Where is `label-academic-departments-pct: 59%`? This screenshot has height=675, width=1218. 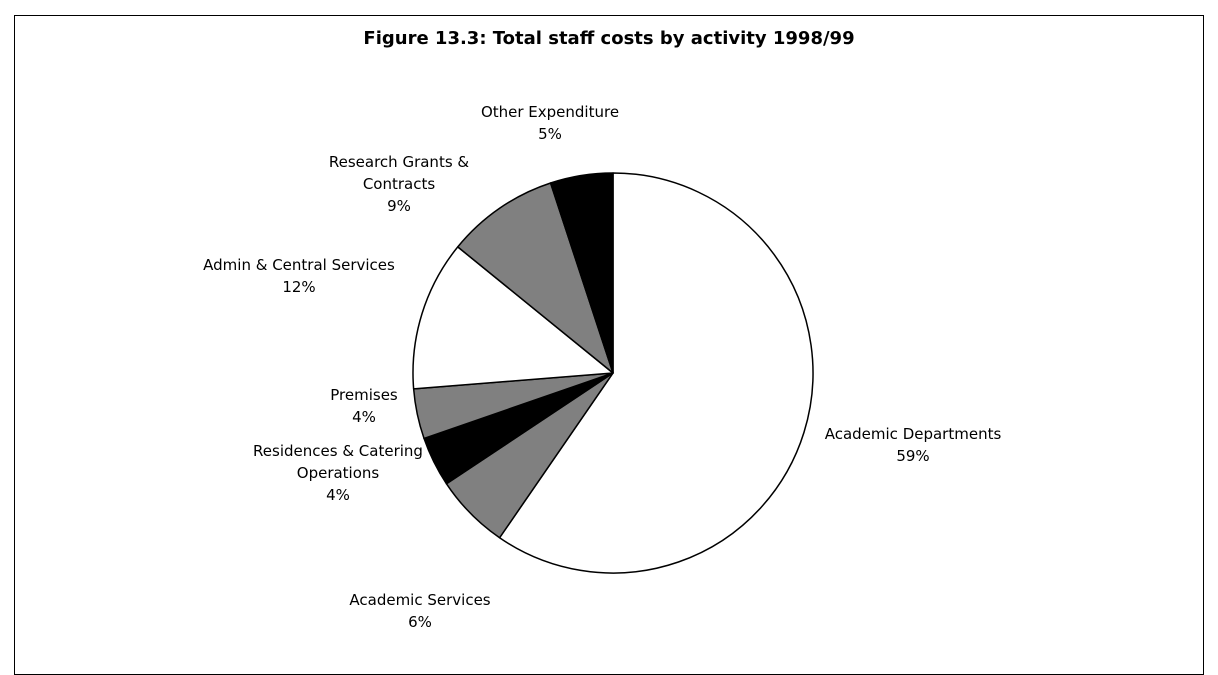
label-academic-departments-pct: 59% is located at coordinates (913, 456).